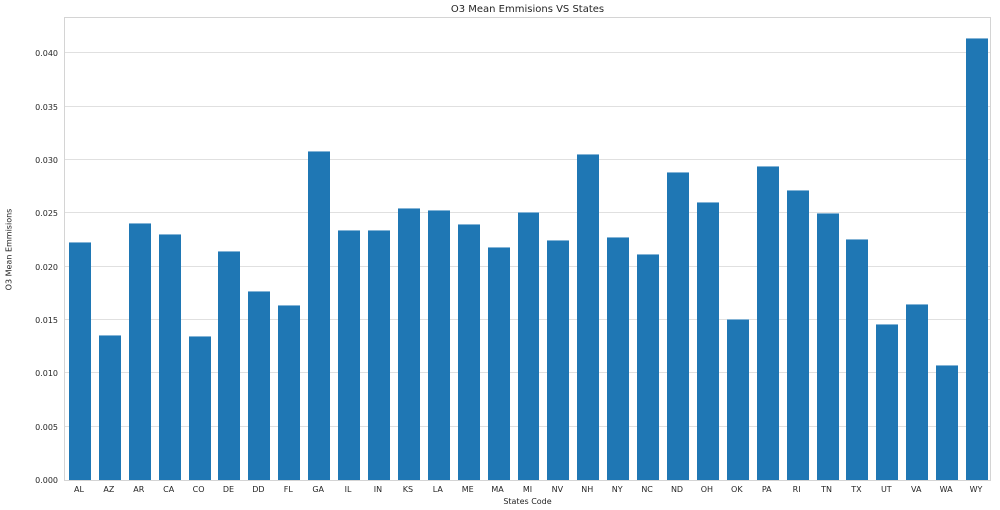 This screenshot has width=1000, height=510. I want to click on xtick-label-CO: CO, so click(198, 489).